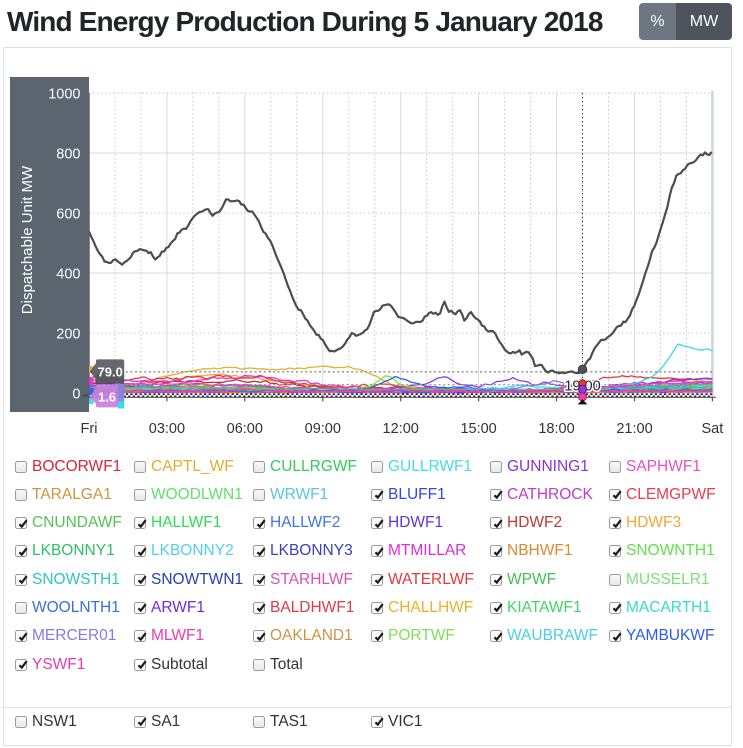 The image size is (743, 748). I want to click on svg-text: 400, so click(68, 275).